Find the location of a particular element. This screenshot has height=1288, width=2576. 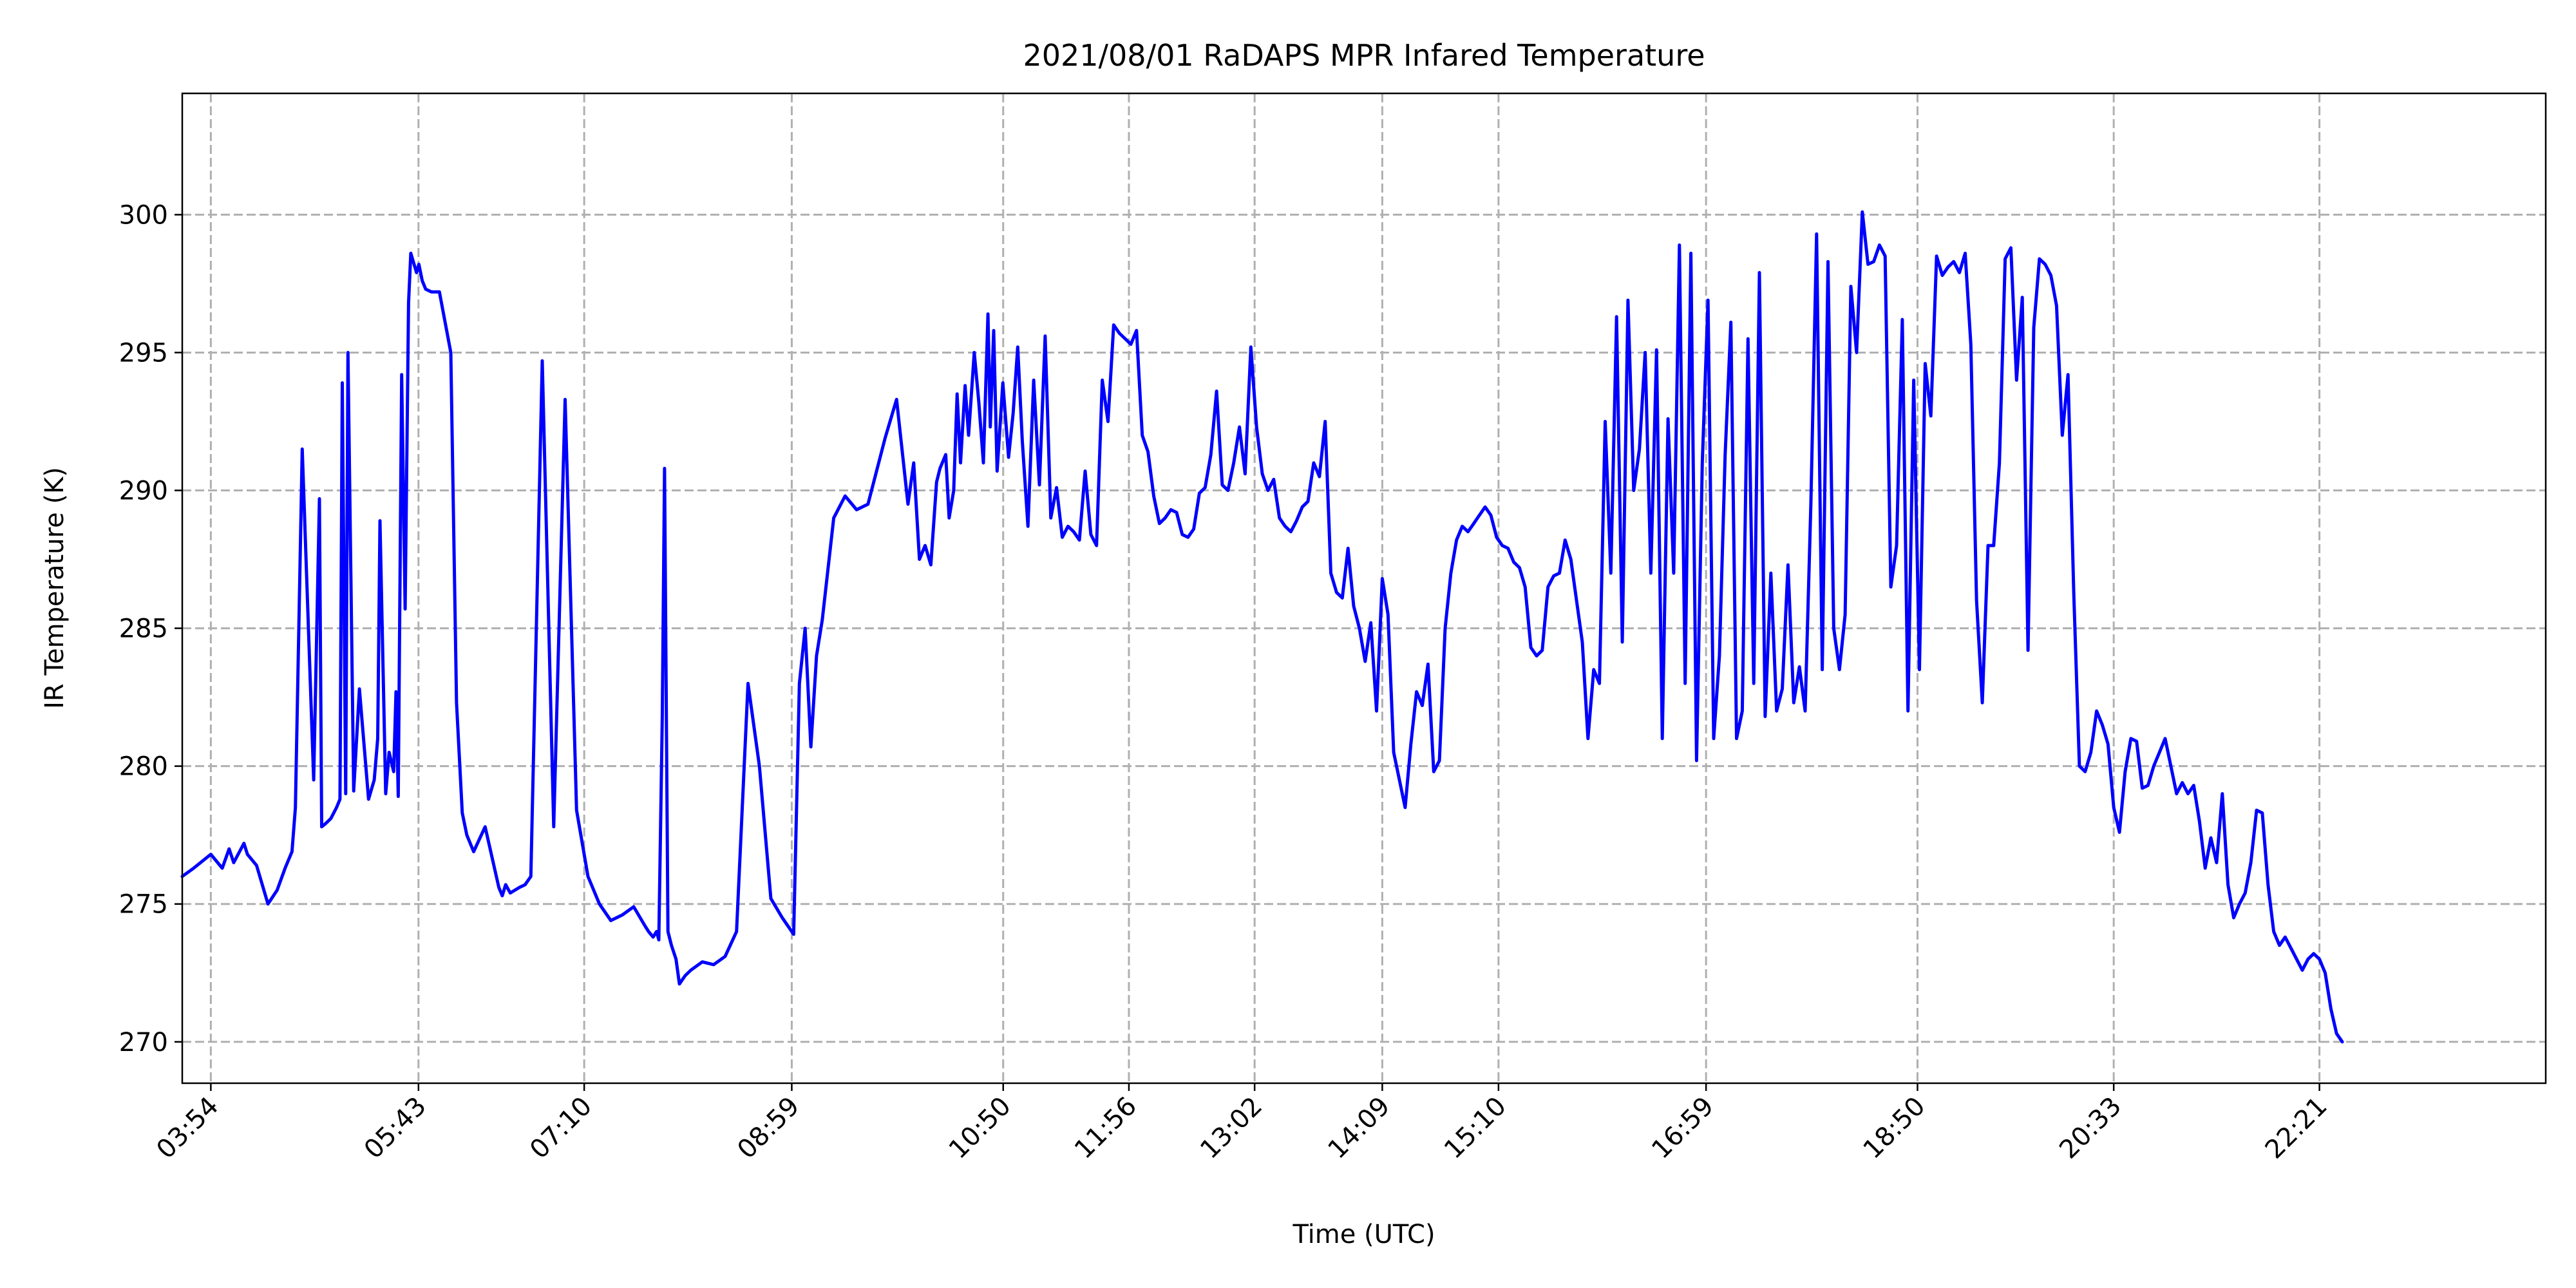

y-axis: 270 275 280 285 290 295 300 is located at coordinates (151, 628).